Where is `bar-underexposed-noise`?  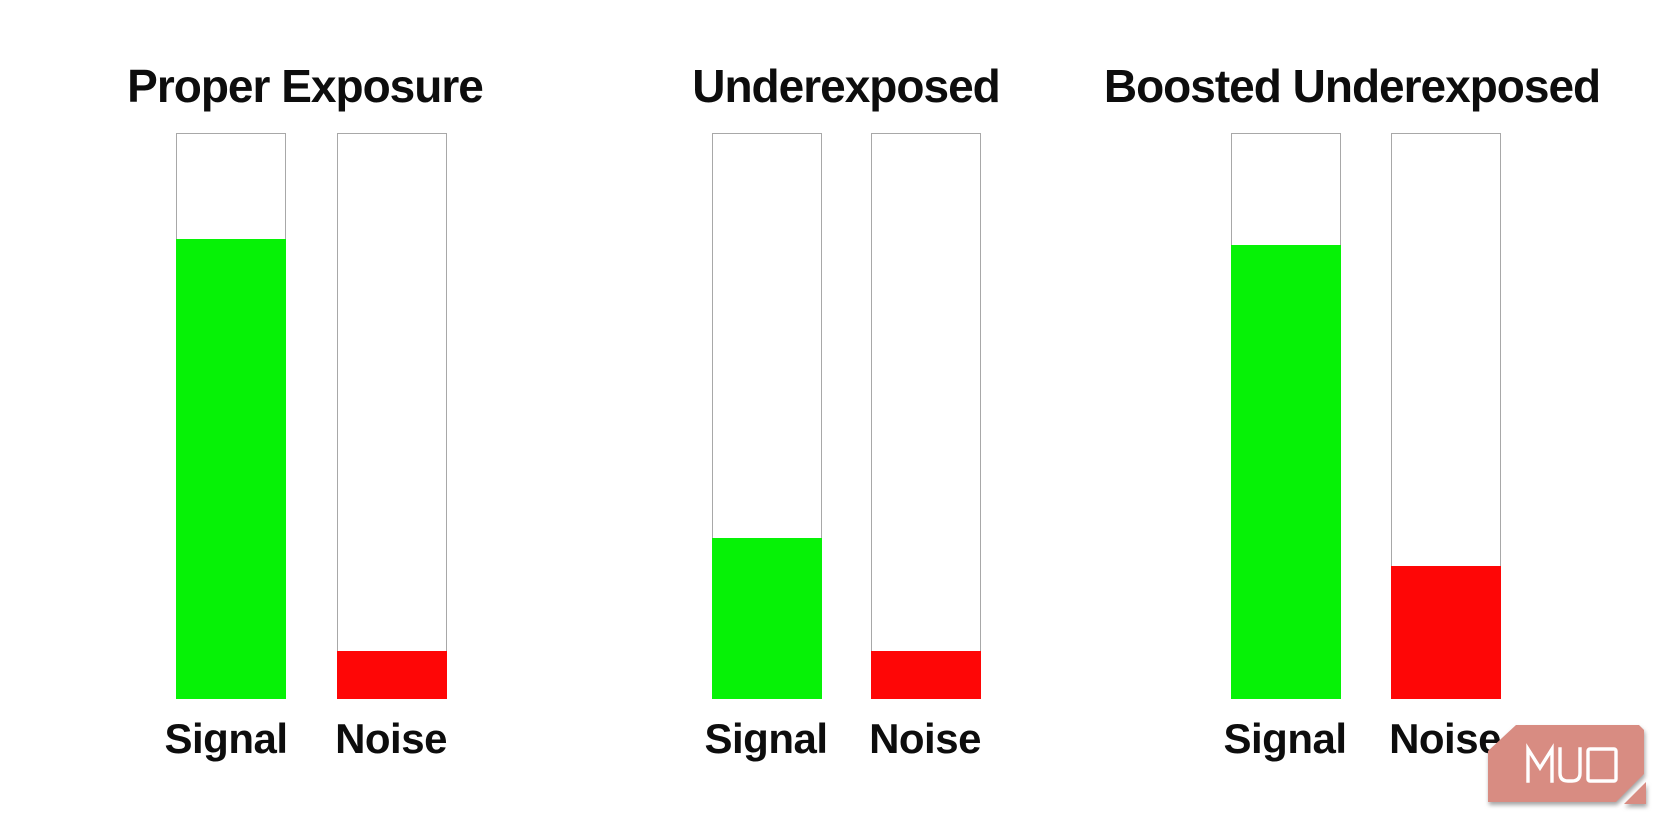
bar-underexposed-noise is located at coordinates (926, 416).